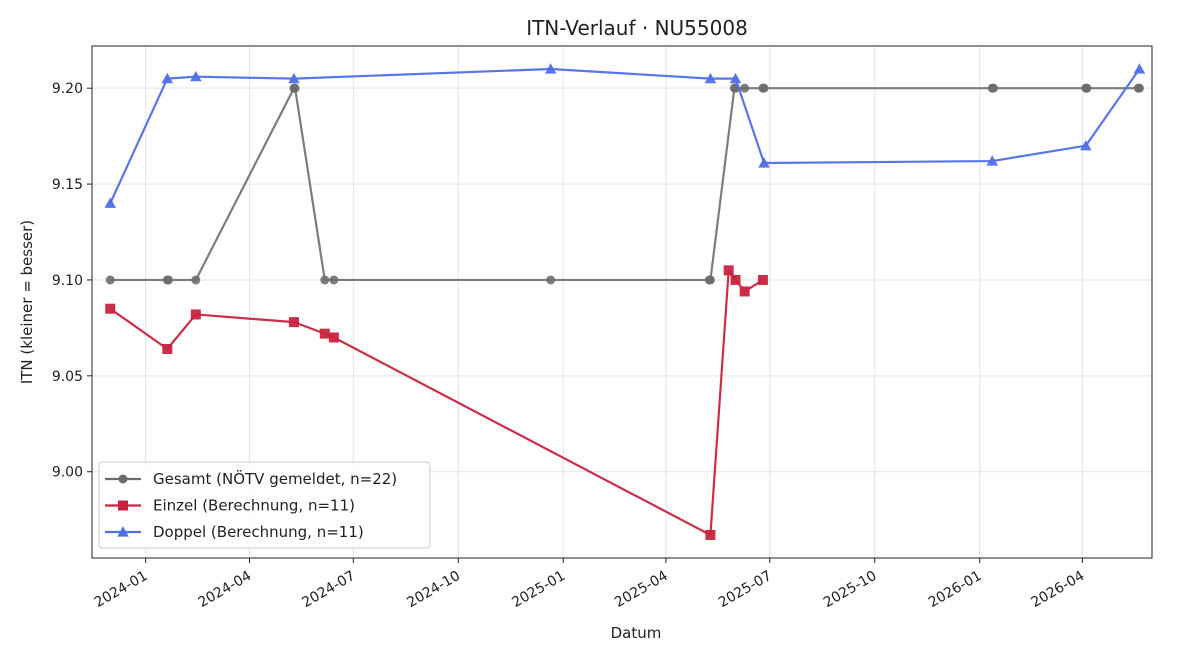 The width and height of the screenshot is (1200, 660). What do you see at coordinates (433, 589) in the screenshot?
I see `x-tick-label: 2024-10` at bounding box center [433, 589].